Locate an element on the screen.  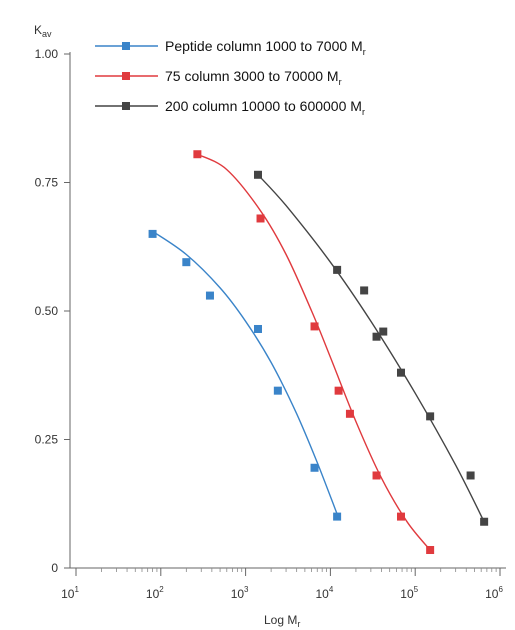
y-tick-label: 0 is located at coordinates (54, 568).